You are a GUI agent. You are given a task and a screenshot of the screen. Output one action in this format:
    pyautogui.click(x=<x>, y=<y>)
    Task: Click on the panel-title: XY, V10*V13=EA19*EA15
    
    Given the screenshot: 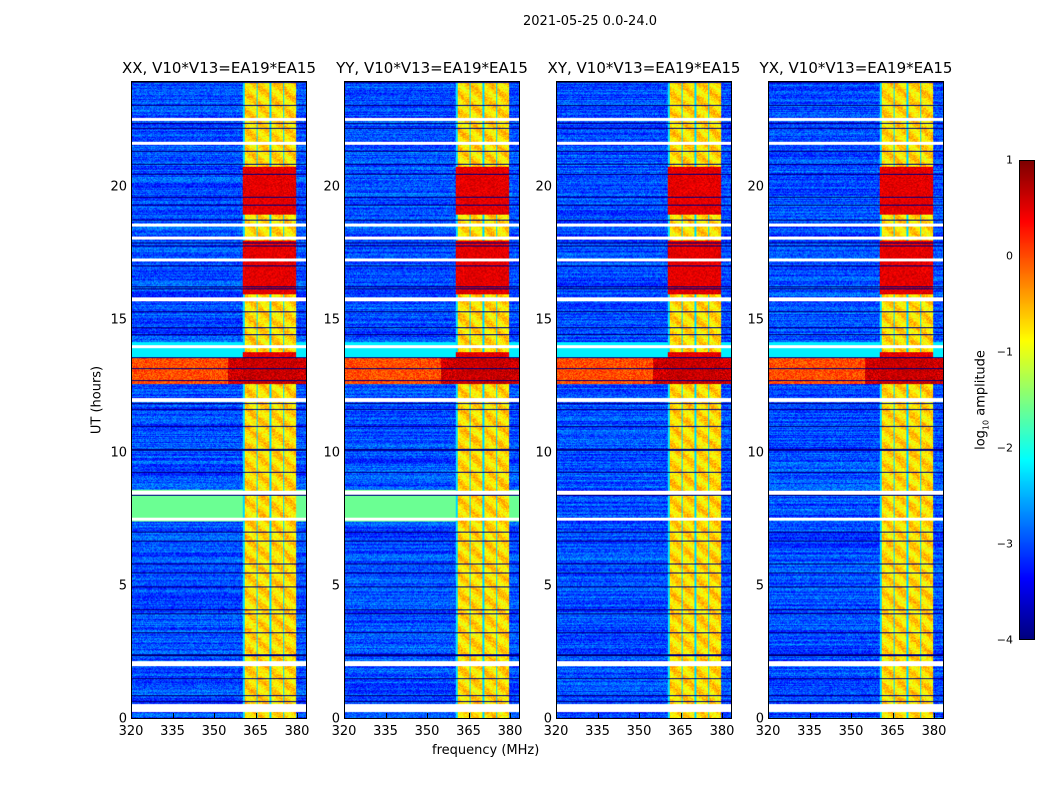 What is the action you would take?
    pyautogui.click(x=644, y=68)
    